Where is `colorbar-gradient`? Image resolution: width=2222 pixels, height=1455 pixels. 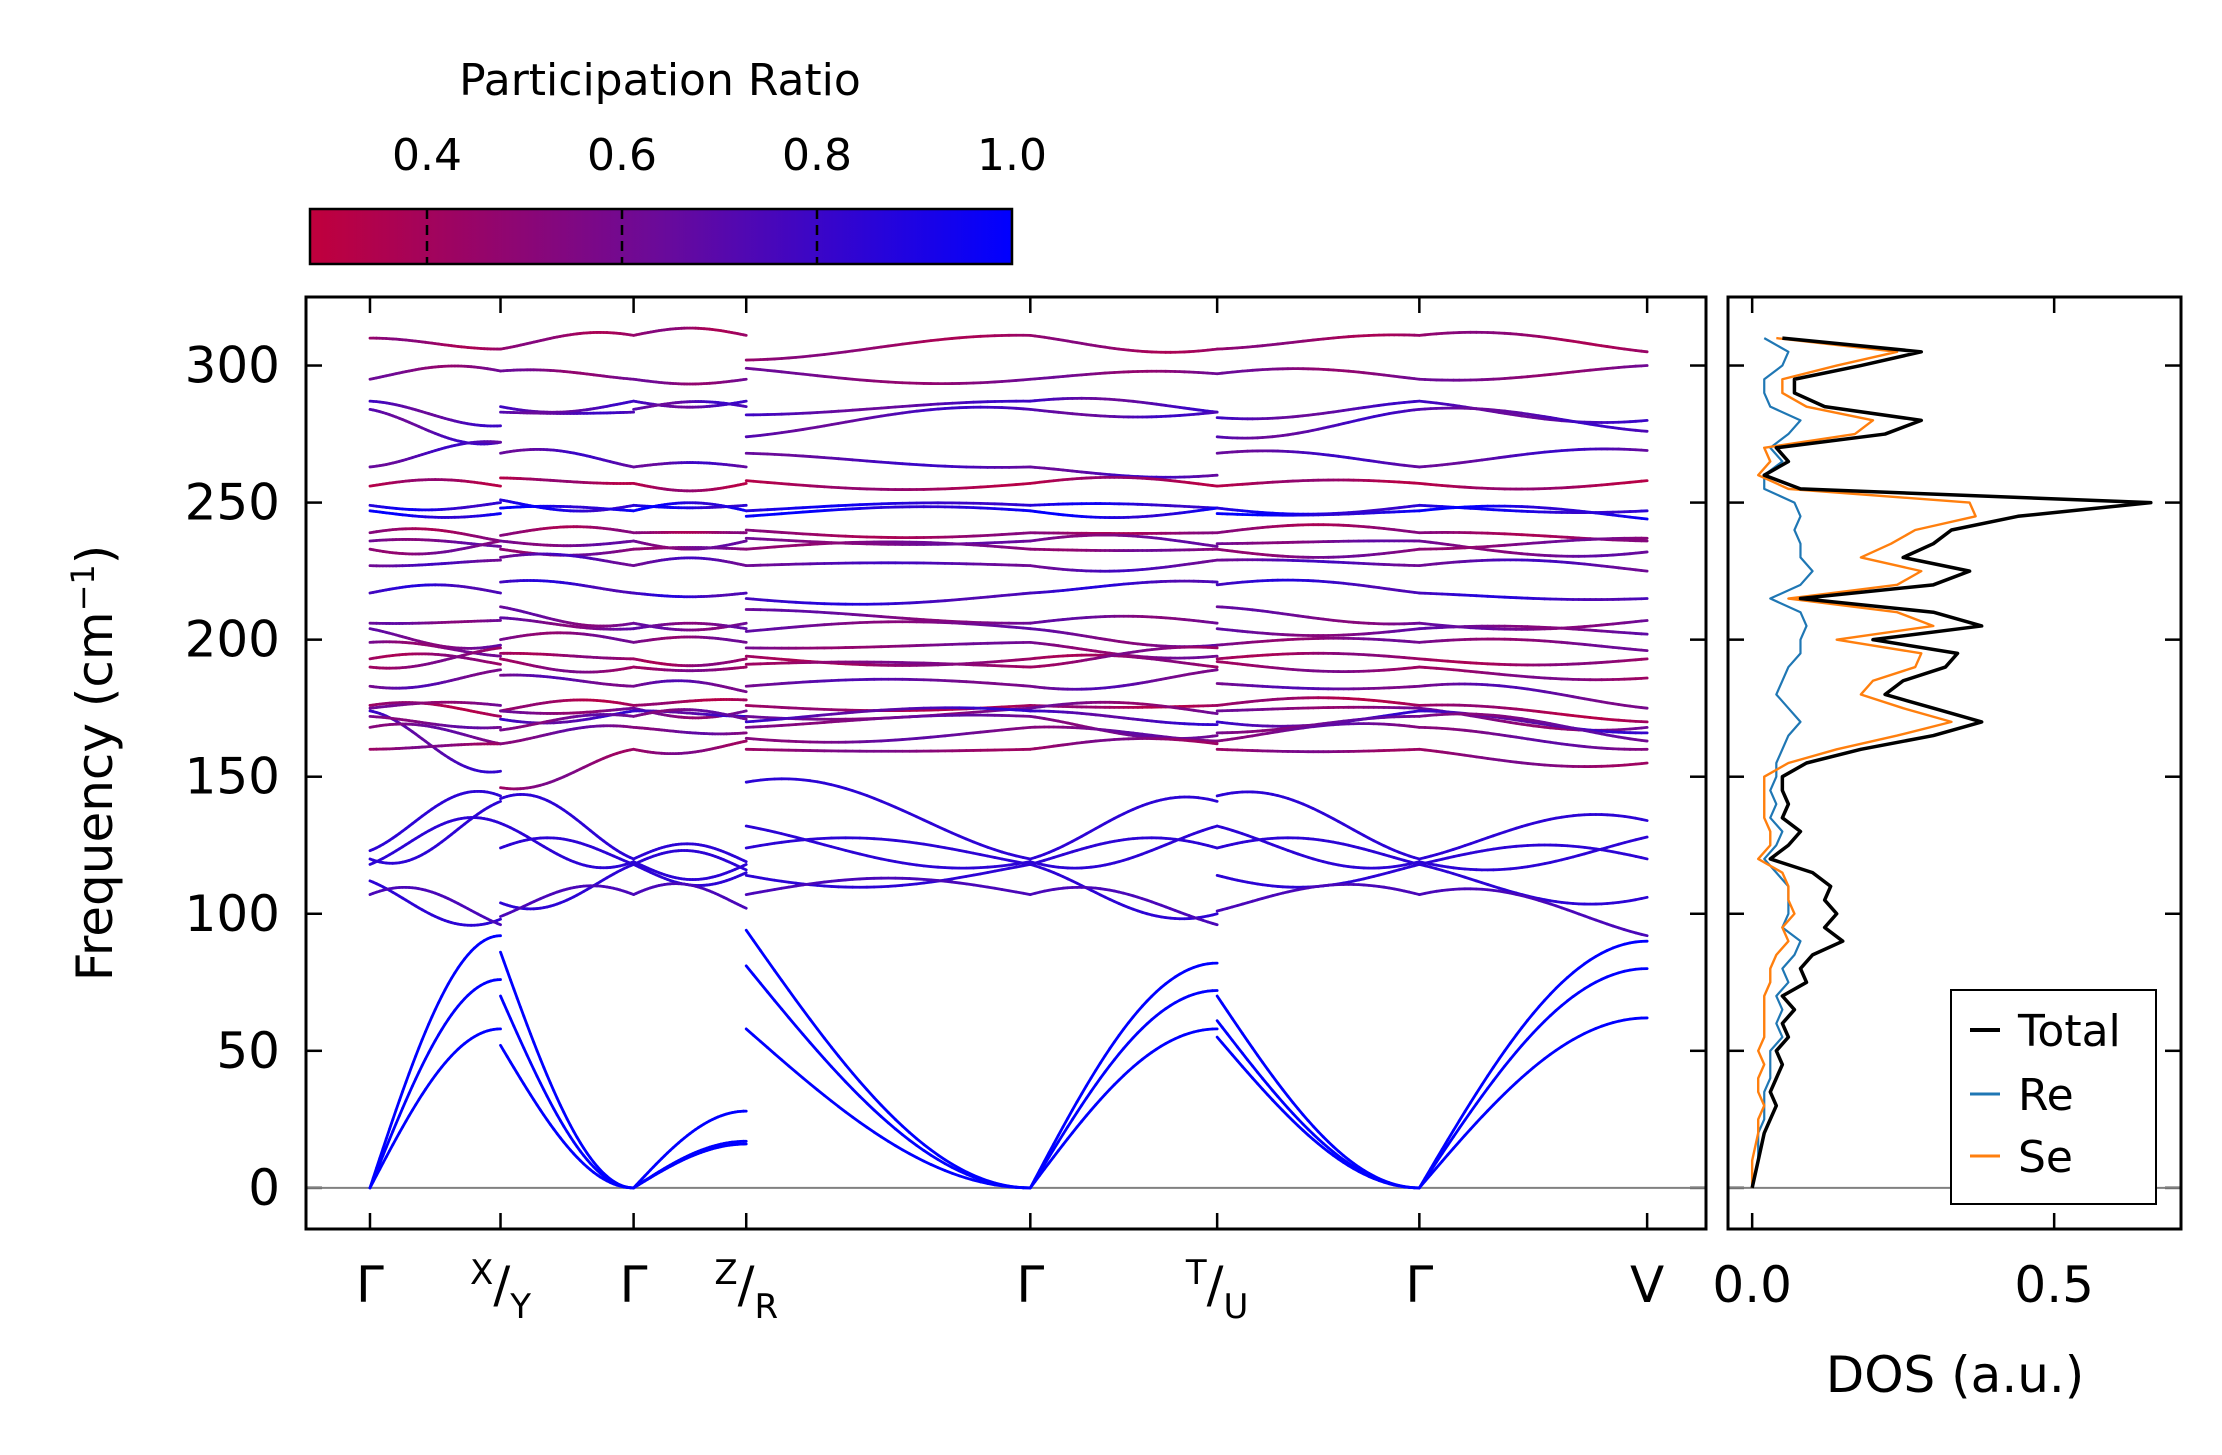 colorbar-gradient is located at coordinates (661, 236).